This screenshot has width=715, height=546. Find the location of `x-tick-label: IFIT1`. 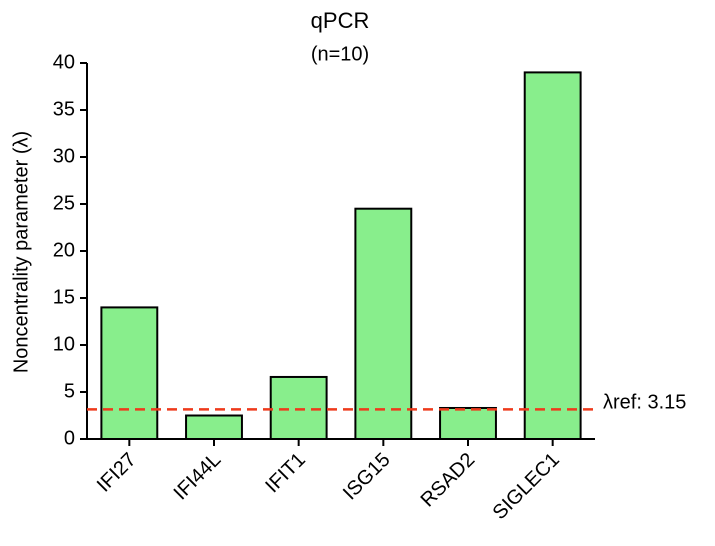

x-tick-label: IFIT1 is located at coordinates (285, 473).